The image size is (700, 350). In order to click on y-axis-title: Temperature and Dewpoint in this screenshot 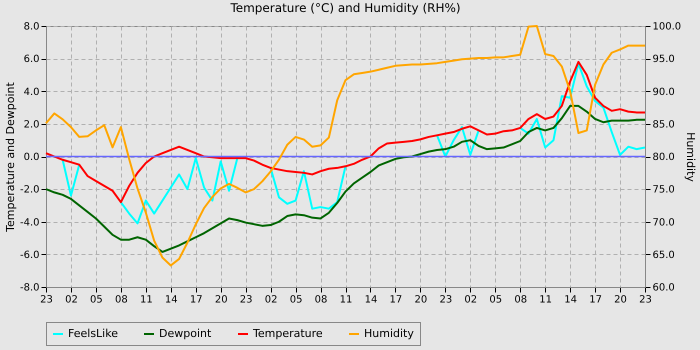, I will do `click(10, 157)`.